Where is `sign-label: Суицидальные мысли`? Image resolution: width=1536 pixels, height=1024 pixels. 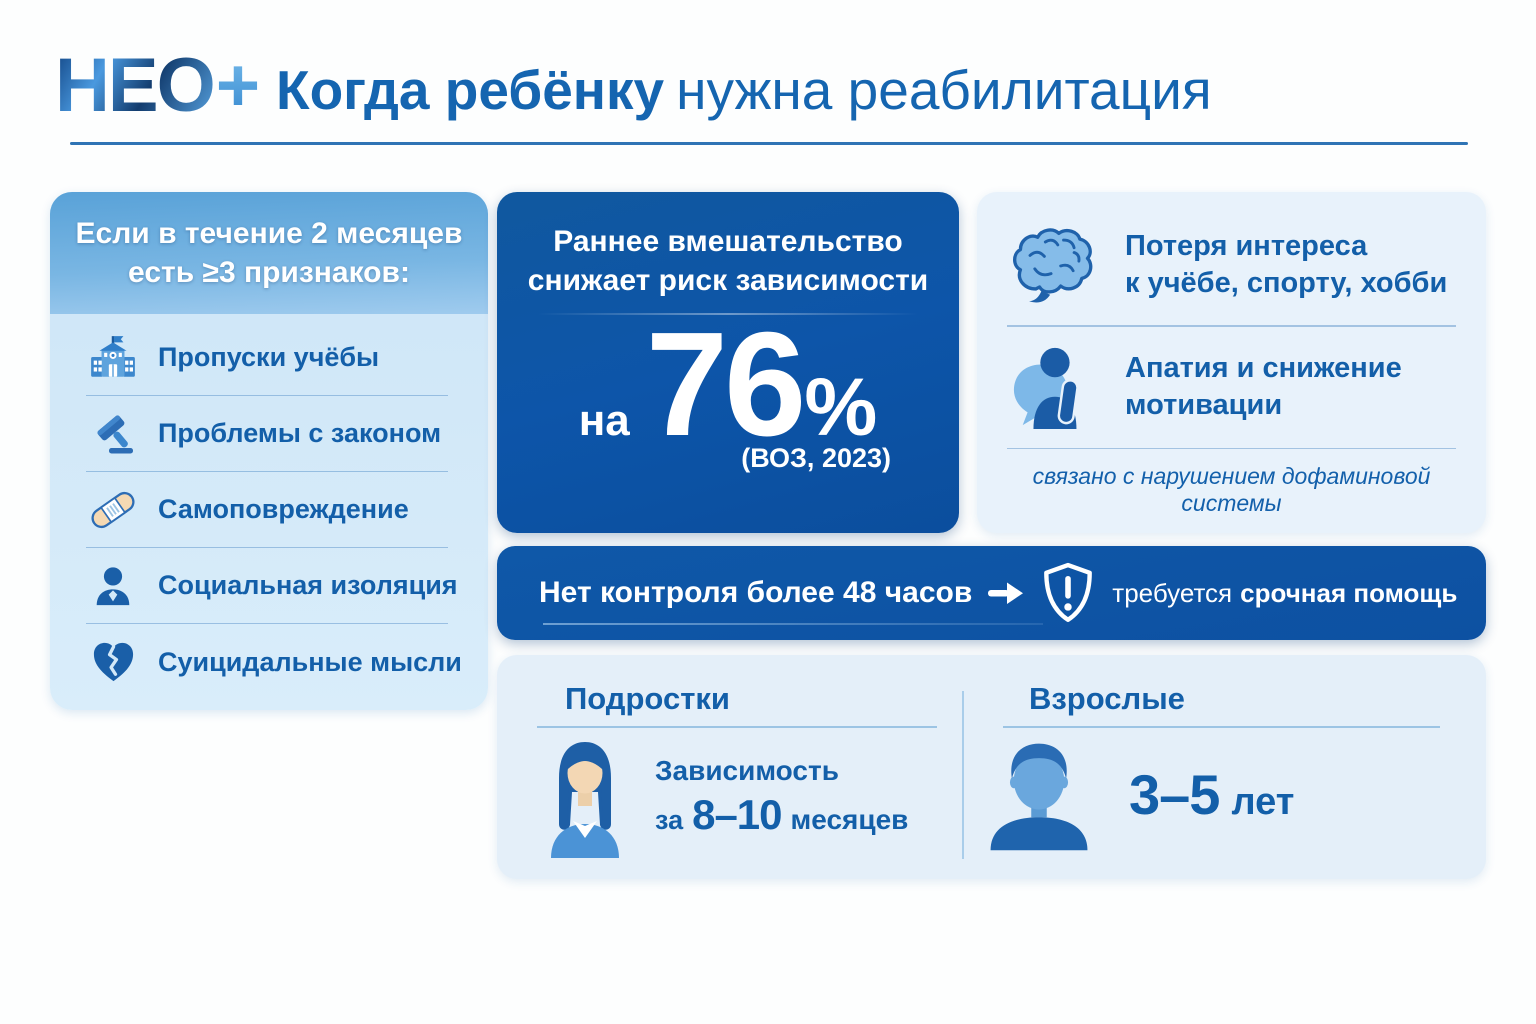 sign-label: Суицидальные мысли is located at coordinates (310, 661).